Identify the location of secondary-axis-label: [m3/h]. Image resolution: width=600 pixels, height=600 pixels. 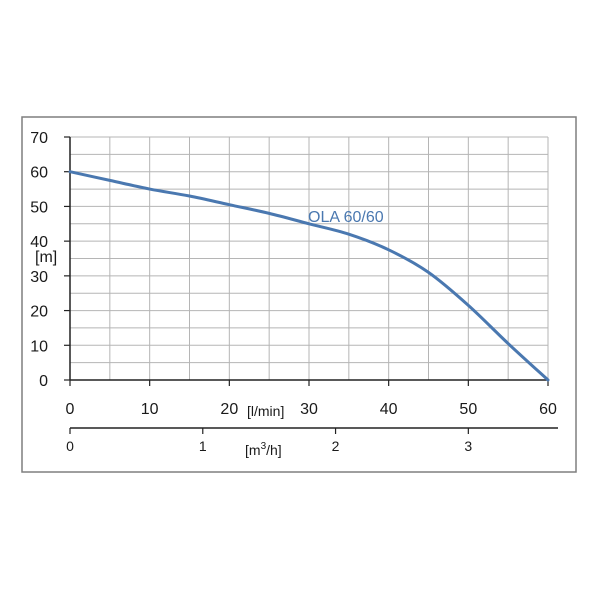
(263, 449).